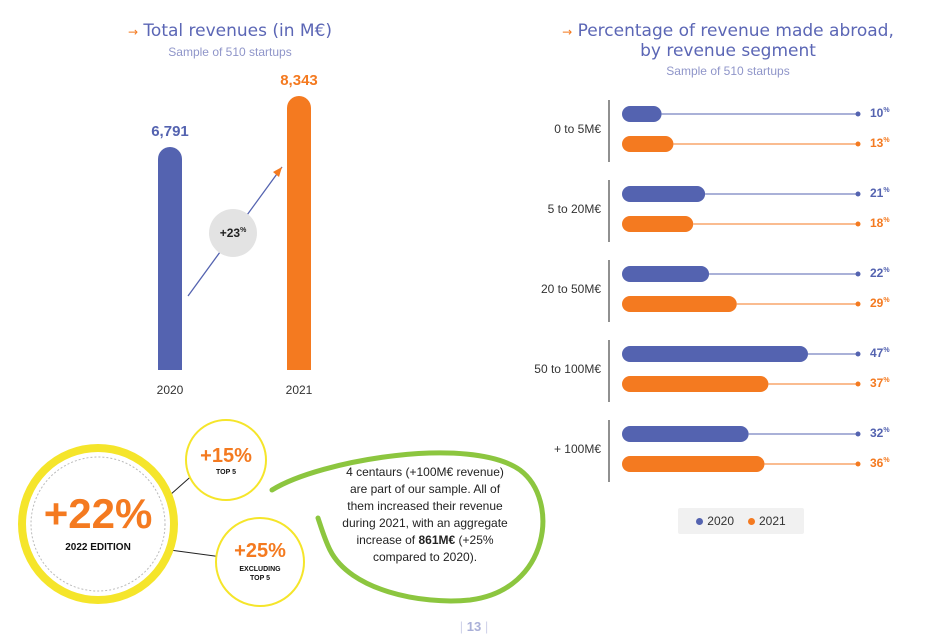  I want to click on excl-top5-label-line1: EXCLUDING, so click(260, 569).